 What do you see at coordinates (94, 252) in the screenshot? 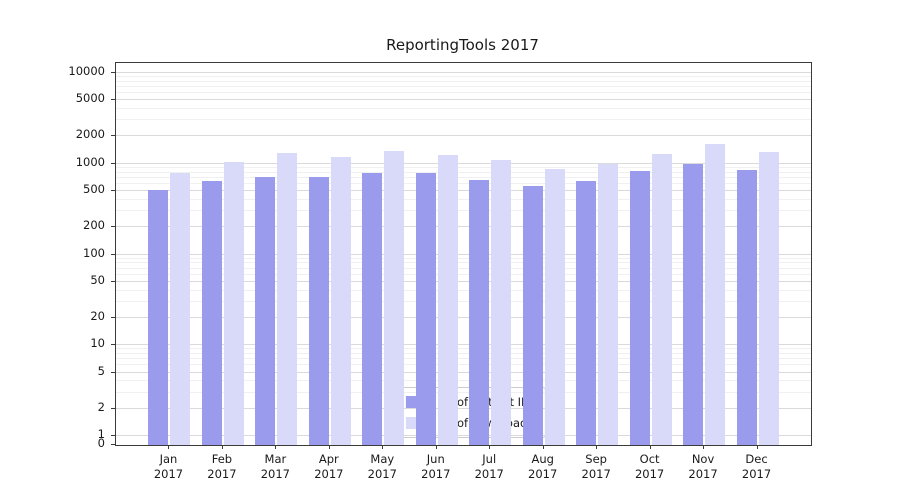
I see `y-axis-tick-label: 100` at bounding box center [94, 252].